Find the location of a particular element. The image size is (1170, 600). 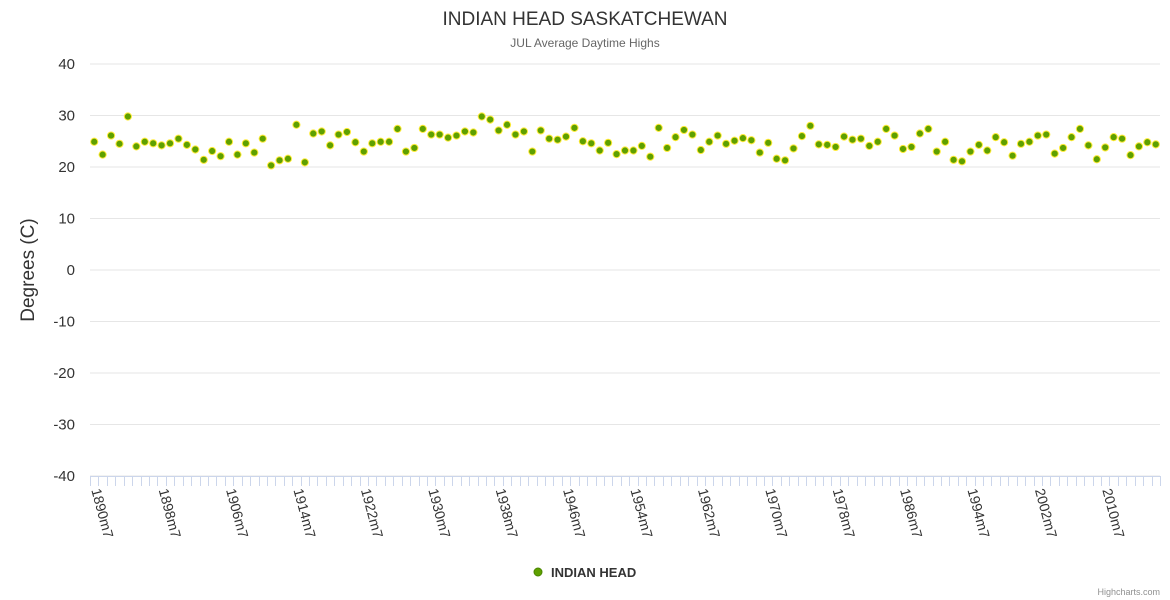

legend-item-indian-head: INDIAN HEAD is located at coordinates (584, 572).